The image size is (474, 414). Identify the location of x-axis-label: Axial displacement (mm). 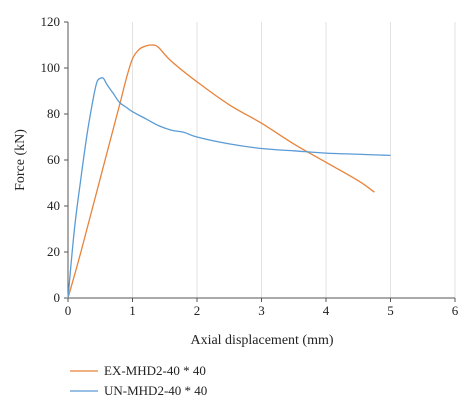
(261, 340).